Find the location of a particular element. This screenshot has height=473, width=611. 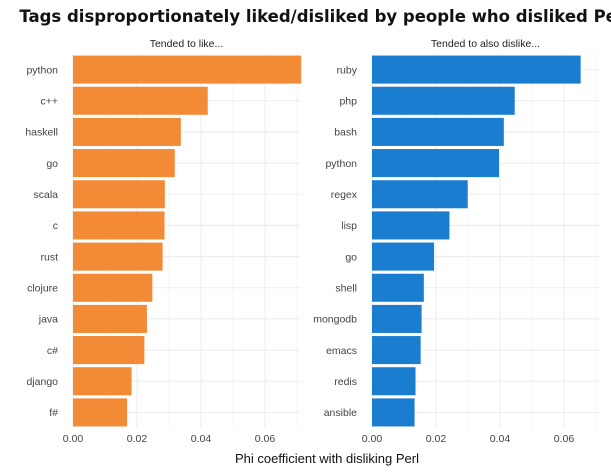

bar-php is located at coordinates (443, 100).